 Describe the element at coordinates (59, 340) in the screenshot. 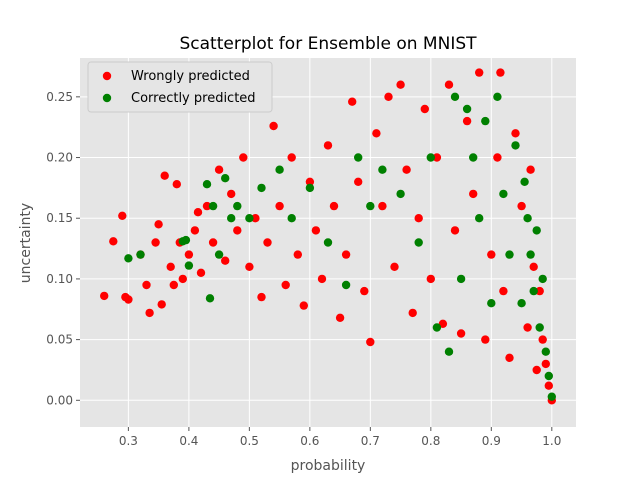

I see `y-tick-label: 0.05` at that location.